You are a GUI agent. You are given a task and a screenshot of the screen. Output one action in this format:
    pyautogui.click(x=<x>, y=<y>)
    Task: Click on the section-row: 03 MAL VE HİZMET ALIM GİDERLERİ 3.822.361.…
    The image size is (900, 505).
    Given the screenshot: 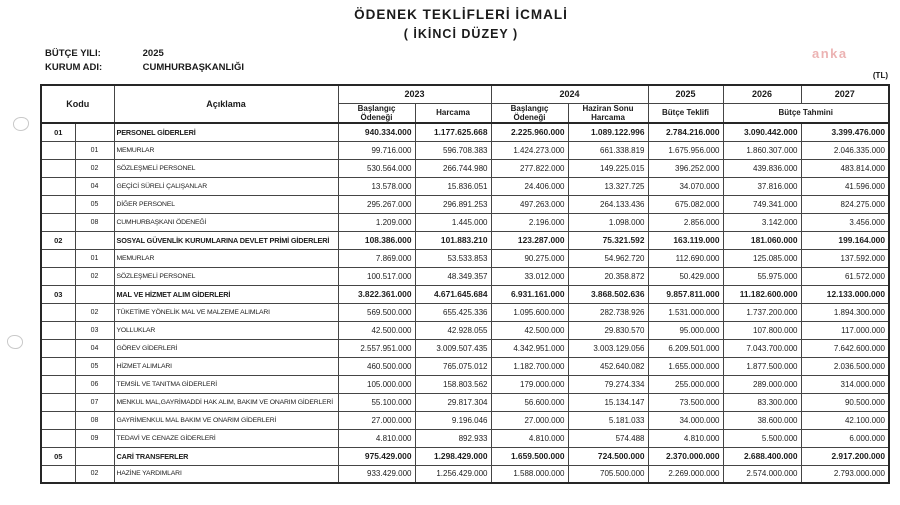 What is the action you would take?
    pyautogui.click(x=465, y=294)
    